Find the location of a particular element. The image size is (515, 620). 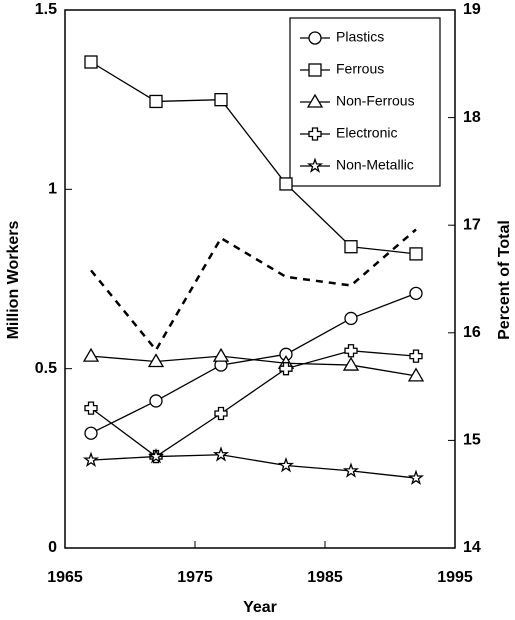

y2-tick-label: 18 is located at coordinates (472, 117).